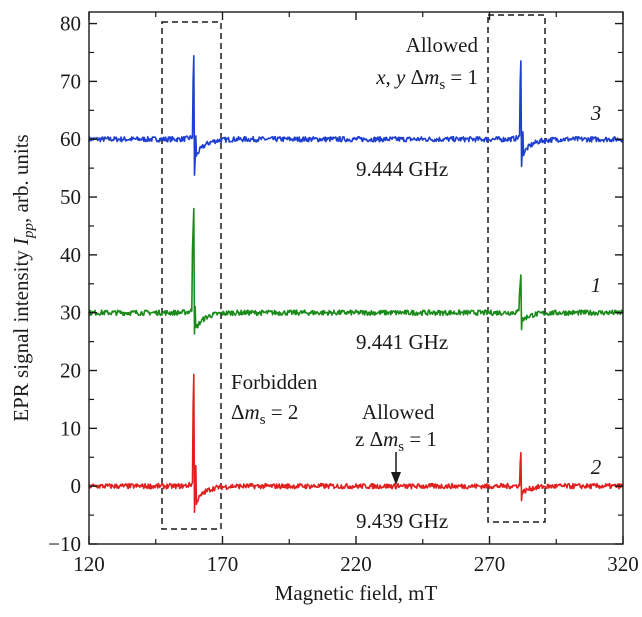  Describe the element at coordinates (263, 420) in the screenshot. I see `forbidden-sub: s` at that location.